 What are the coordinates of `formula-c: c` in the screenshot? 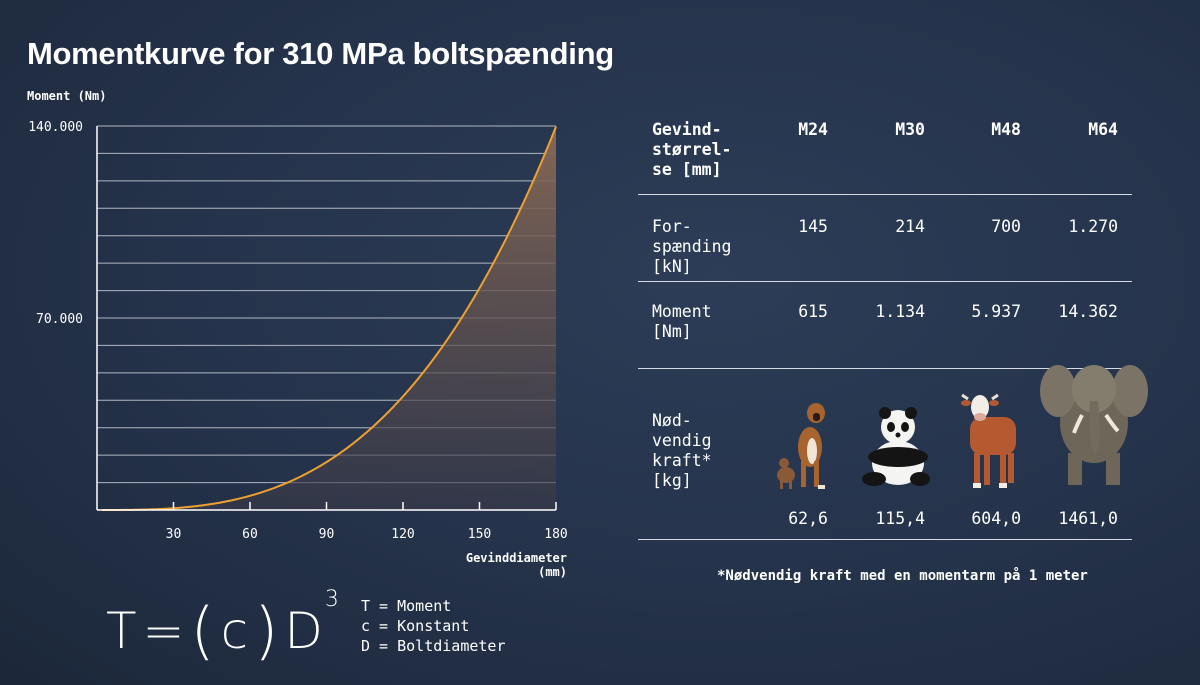 It's located at (234, 631).